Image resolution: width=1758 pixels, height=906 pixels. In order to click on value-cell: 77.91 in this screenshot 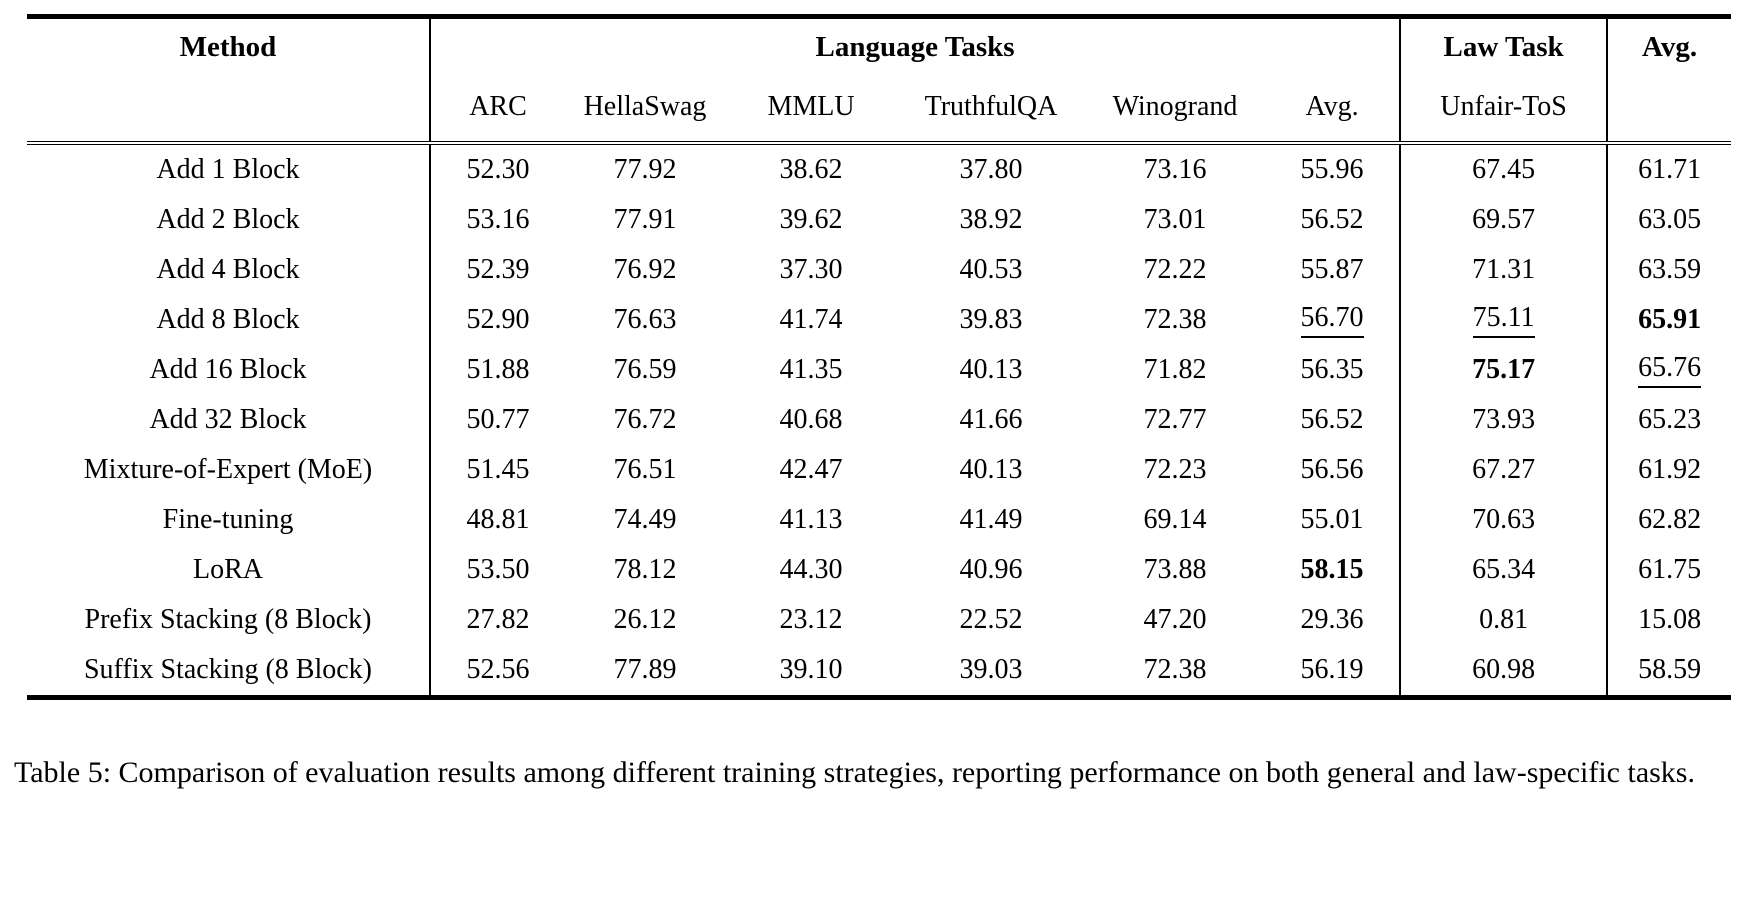, I will do `click(645, 220)`.